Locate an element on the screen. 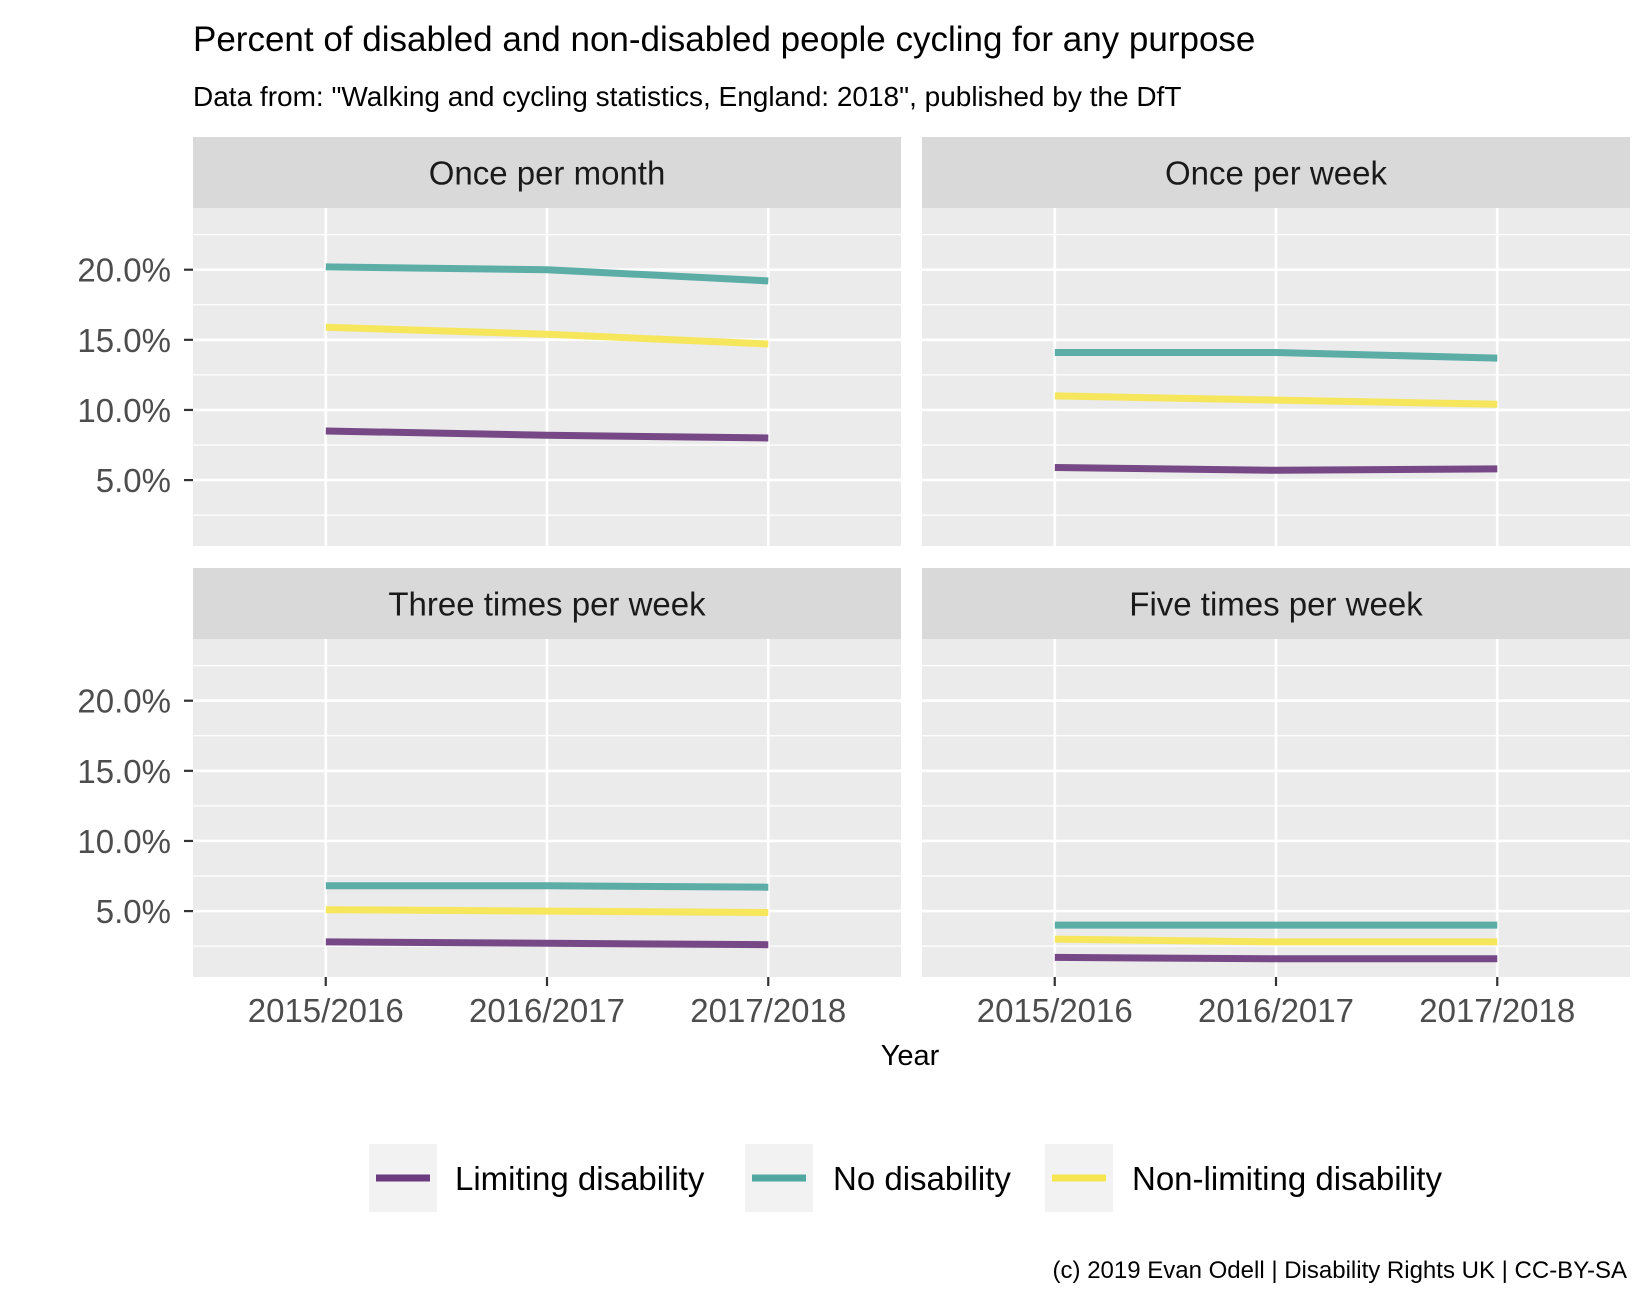 The image size is (1643, 1308). facet-strip-label: Once per month is located at coordinates (547, 173).